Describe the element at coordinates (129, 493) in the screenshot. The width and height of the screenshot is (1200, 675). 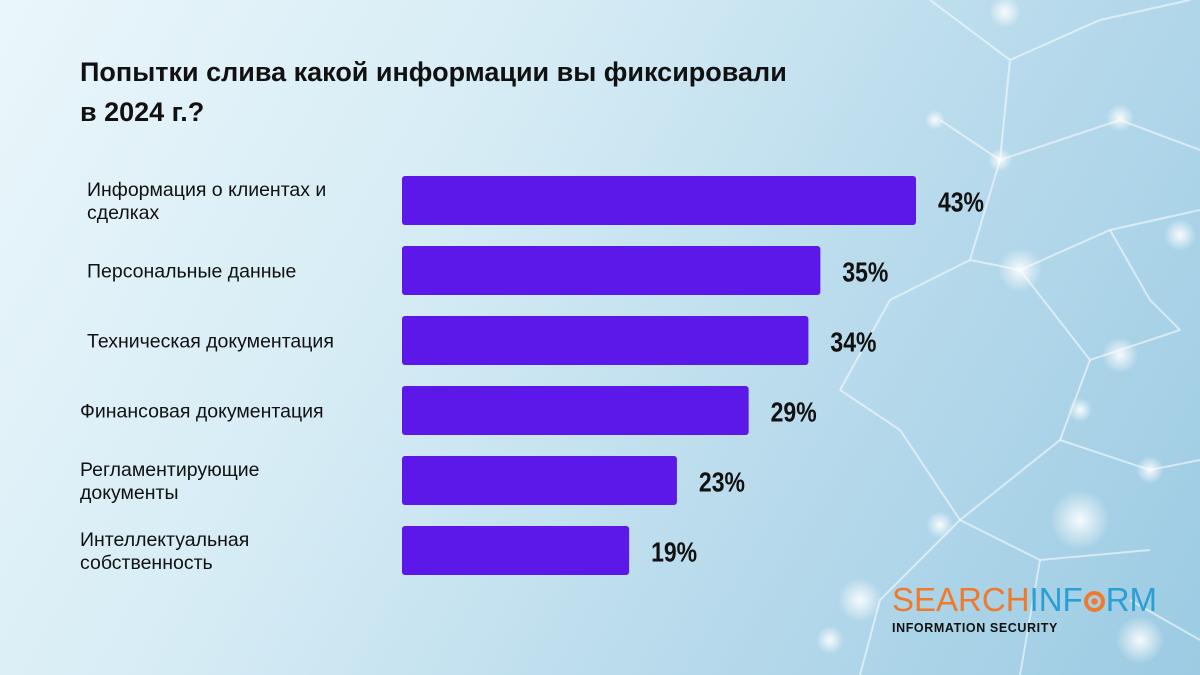
I see `category-label-5-line-2: документы` at that location.